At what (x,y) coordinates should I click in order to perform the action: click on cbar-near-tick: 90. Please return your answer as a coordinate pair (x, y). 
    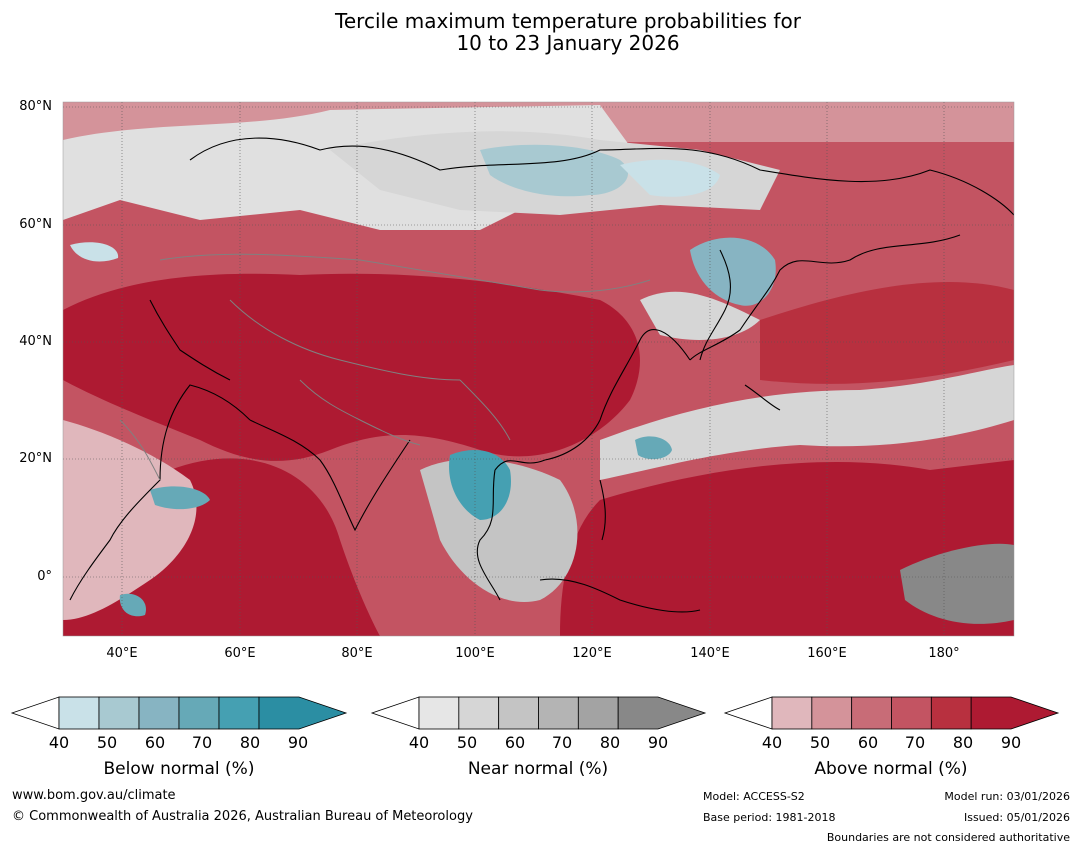
    Looking at the image, I should click on (658, 742).